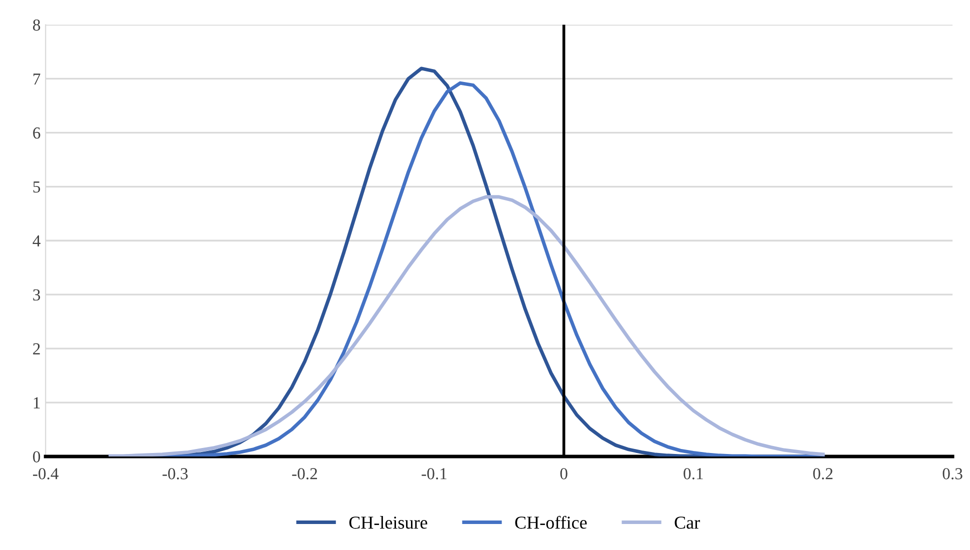  Describe the element at coordinates (304, 474) in the screenshot. I see `x-tick-label: -0.2` at that location.